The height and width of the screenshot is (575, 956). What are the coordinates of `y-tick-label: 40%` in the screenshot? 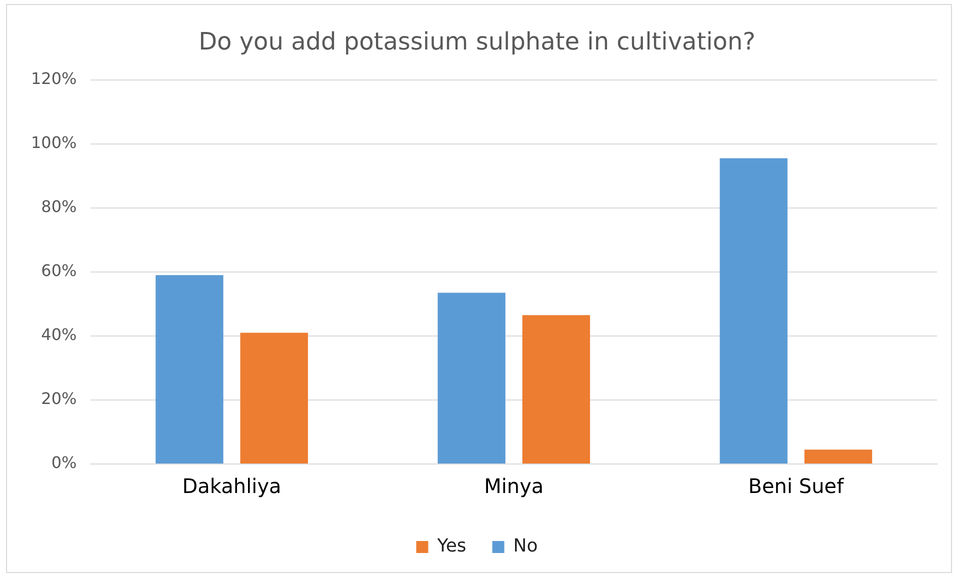 It's located at (59, 334).